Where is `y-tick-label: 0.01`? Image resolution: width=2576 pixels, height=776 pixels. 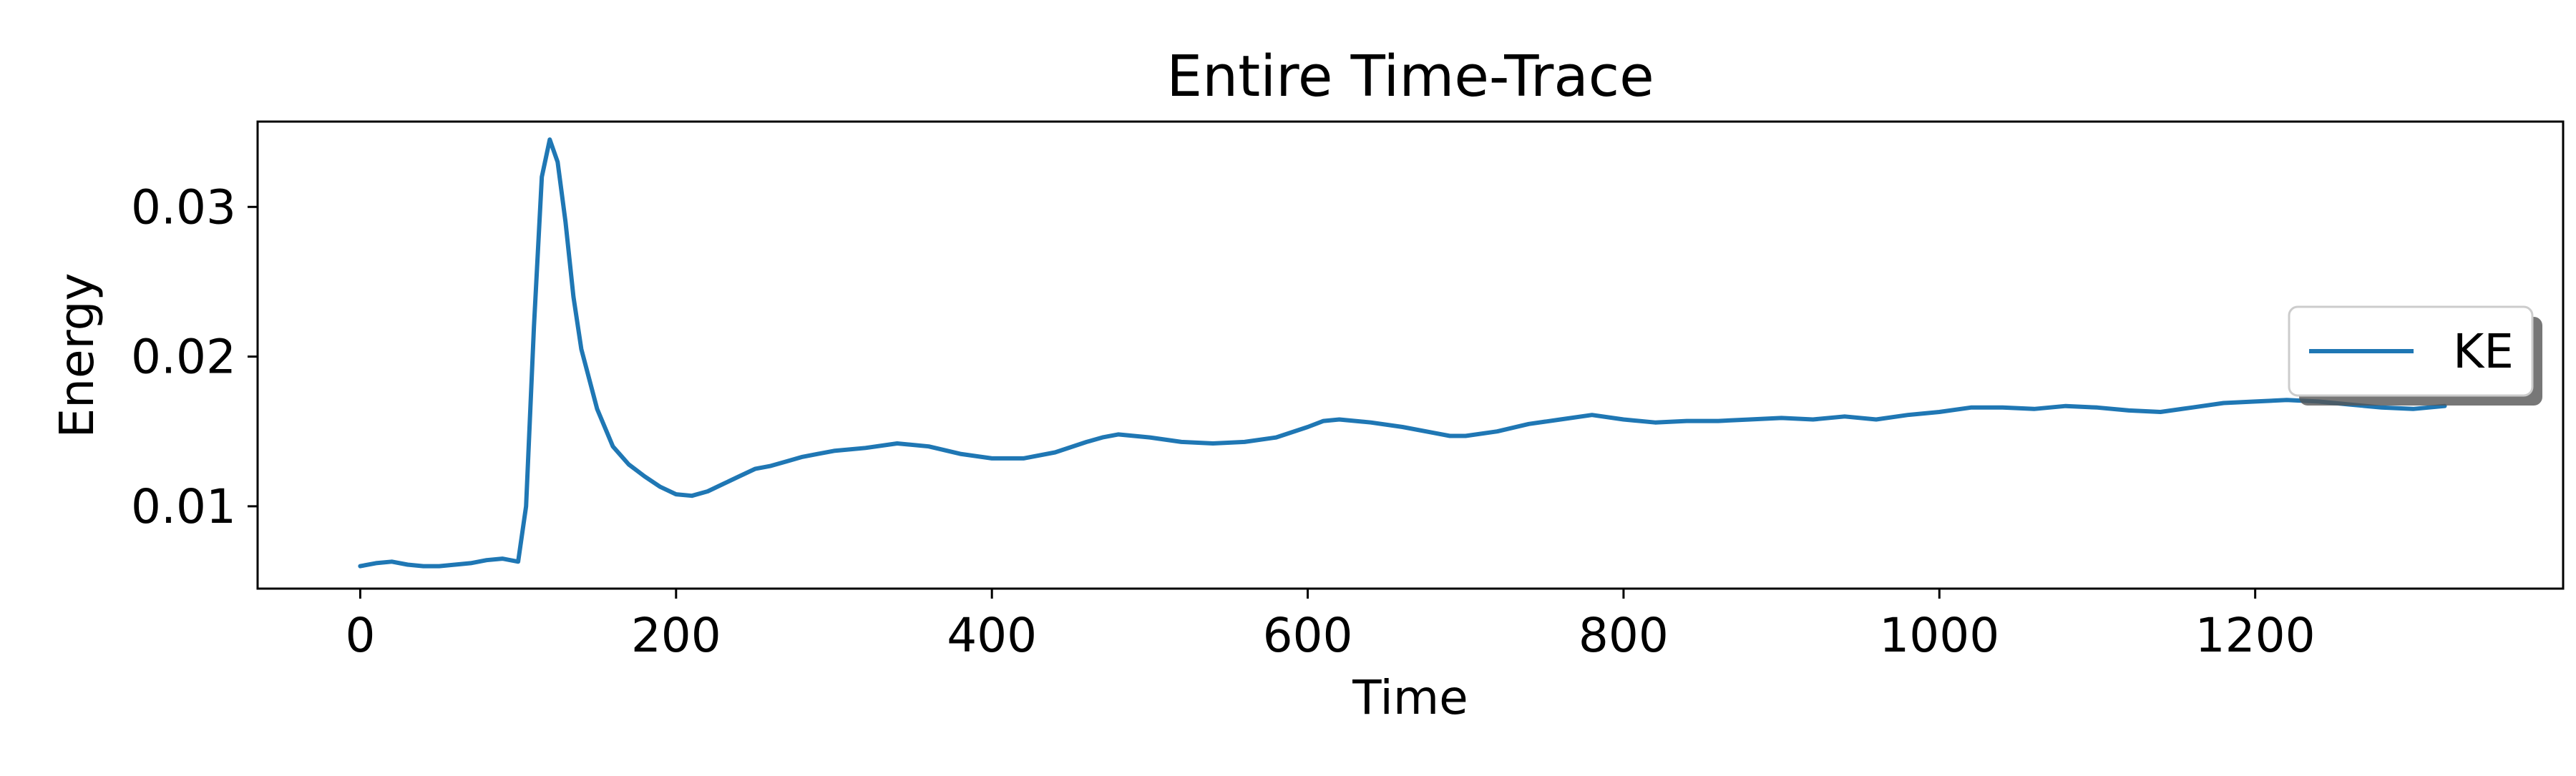
y-tick-label: 0.01 is located at coordinates (183, 506).